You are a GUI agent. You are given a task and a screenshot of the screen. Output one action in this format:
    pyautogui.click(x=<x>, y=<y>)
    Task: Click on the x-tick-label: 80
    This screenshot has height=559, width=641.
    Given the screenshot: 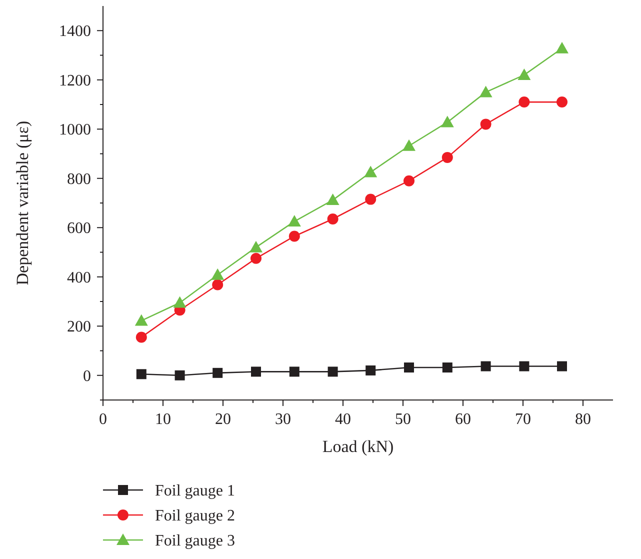 What is the action you would take?
    pyautogui.click(x=583, y=419)
    